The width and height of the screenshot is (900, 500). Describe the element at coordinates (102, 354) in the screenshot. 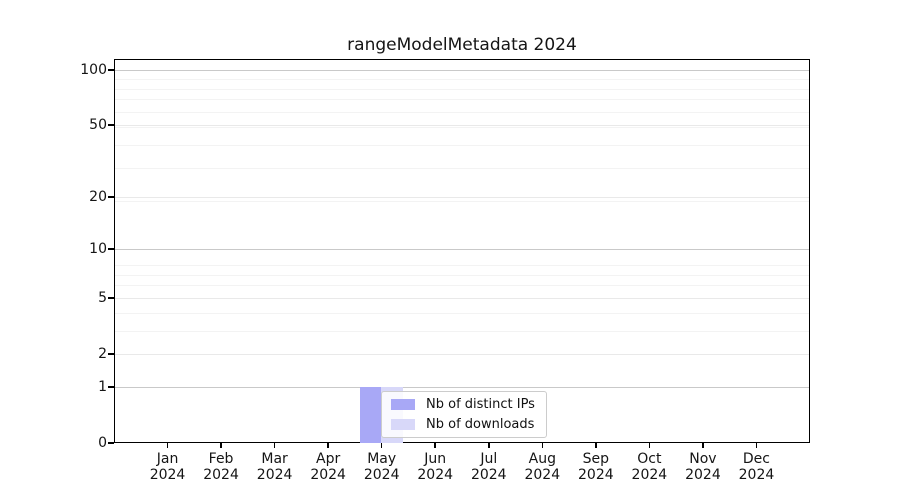

I see `y-axis-tick-label: 2` at that location.